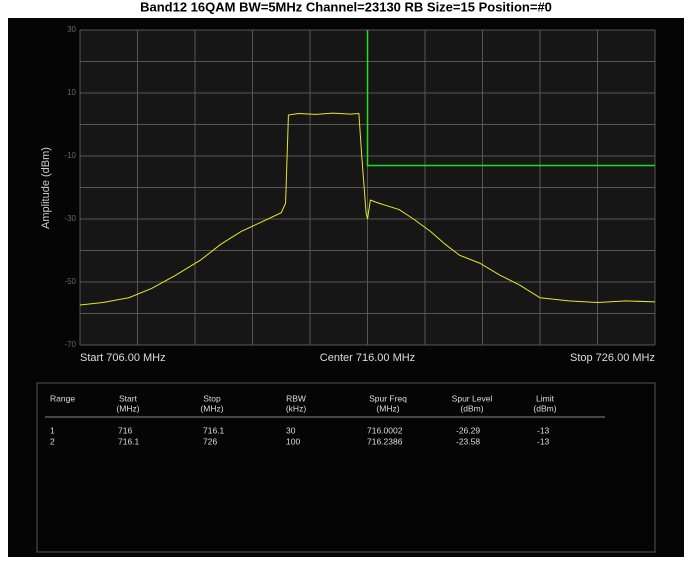  I want to click on x-tick-label: Stop 726.00 MHz, so click(612, 358).